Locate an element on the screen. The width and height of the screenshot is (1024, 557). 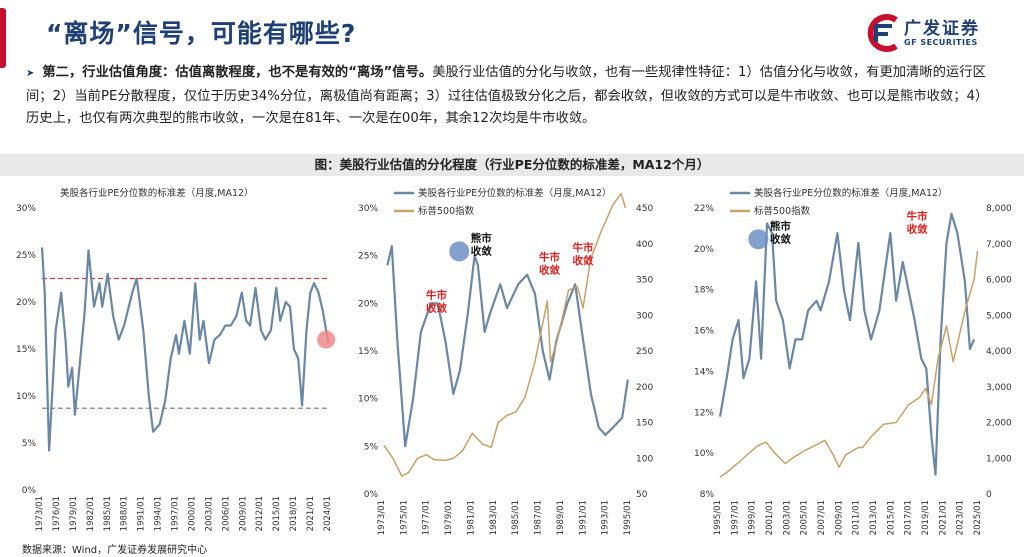
y-tick-label: 22% is located at coordinates (704, 209).